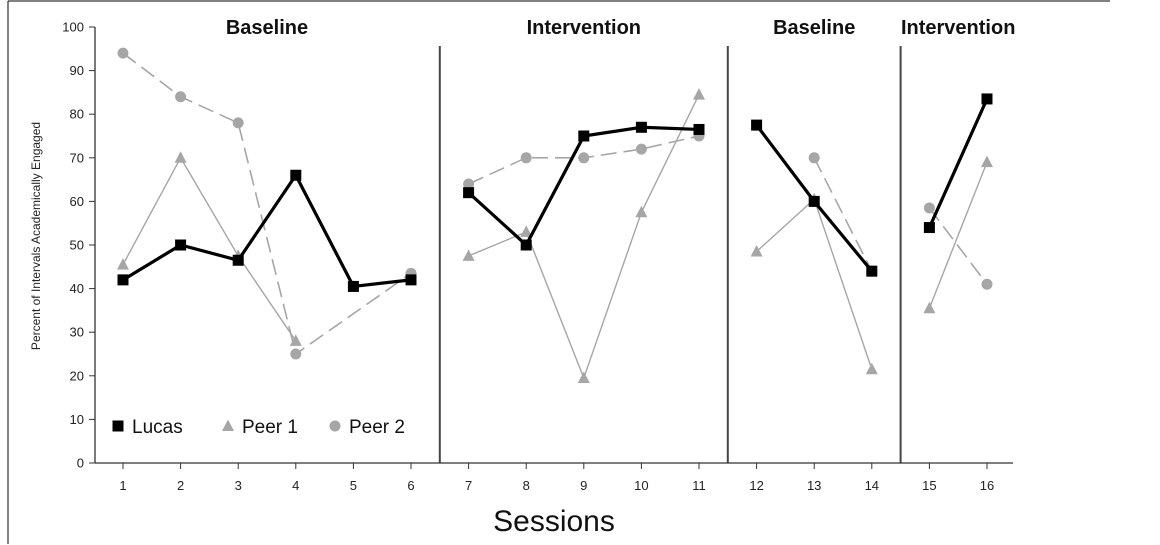 This screenshot has width=1160, height=545. What do you see at coordinates (872, 485) in the screenshot?
I see `x-tick-label: 14` at bounding box center [872, 485].